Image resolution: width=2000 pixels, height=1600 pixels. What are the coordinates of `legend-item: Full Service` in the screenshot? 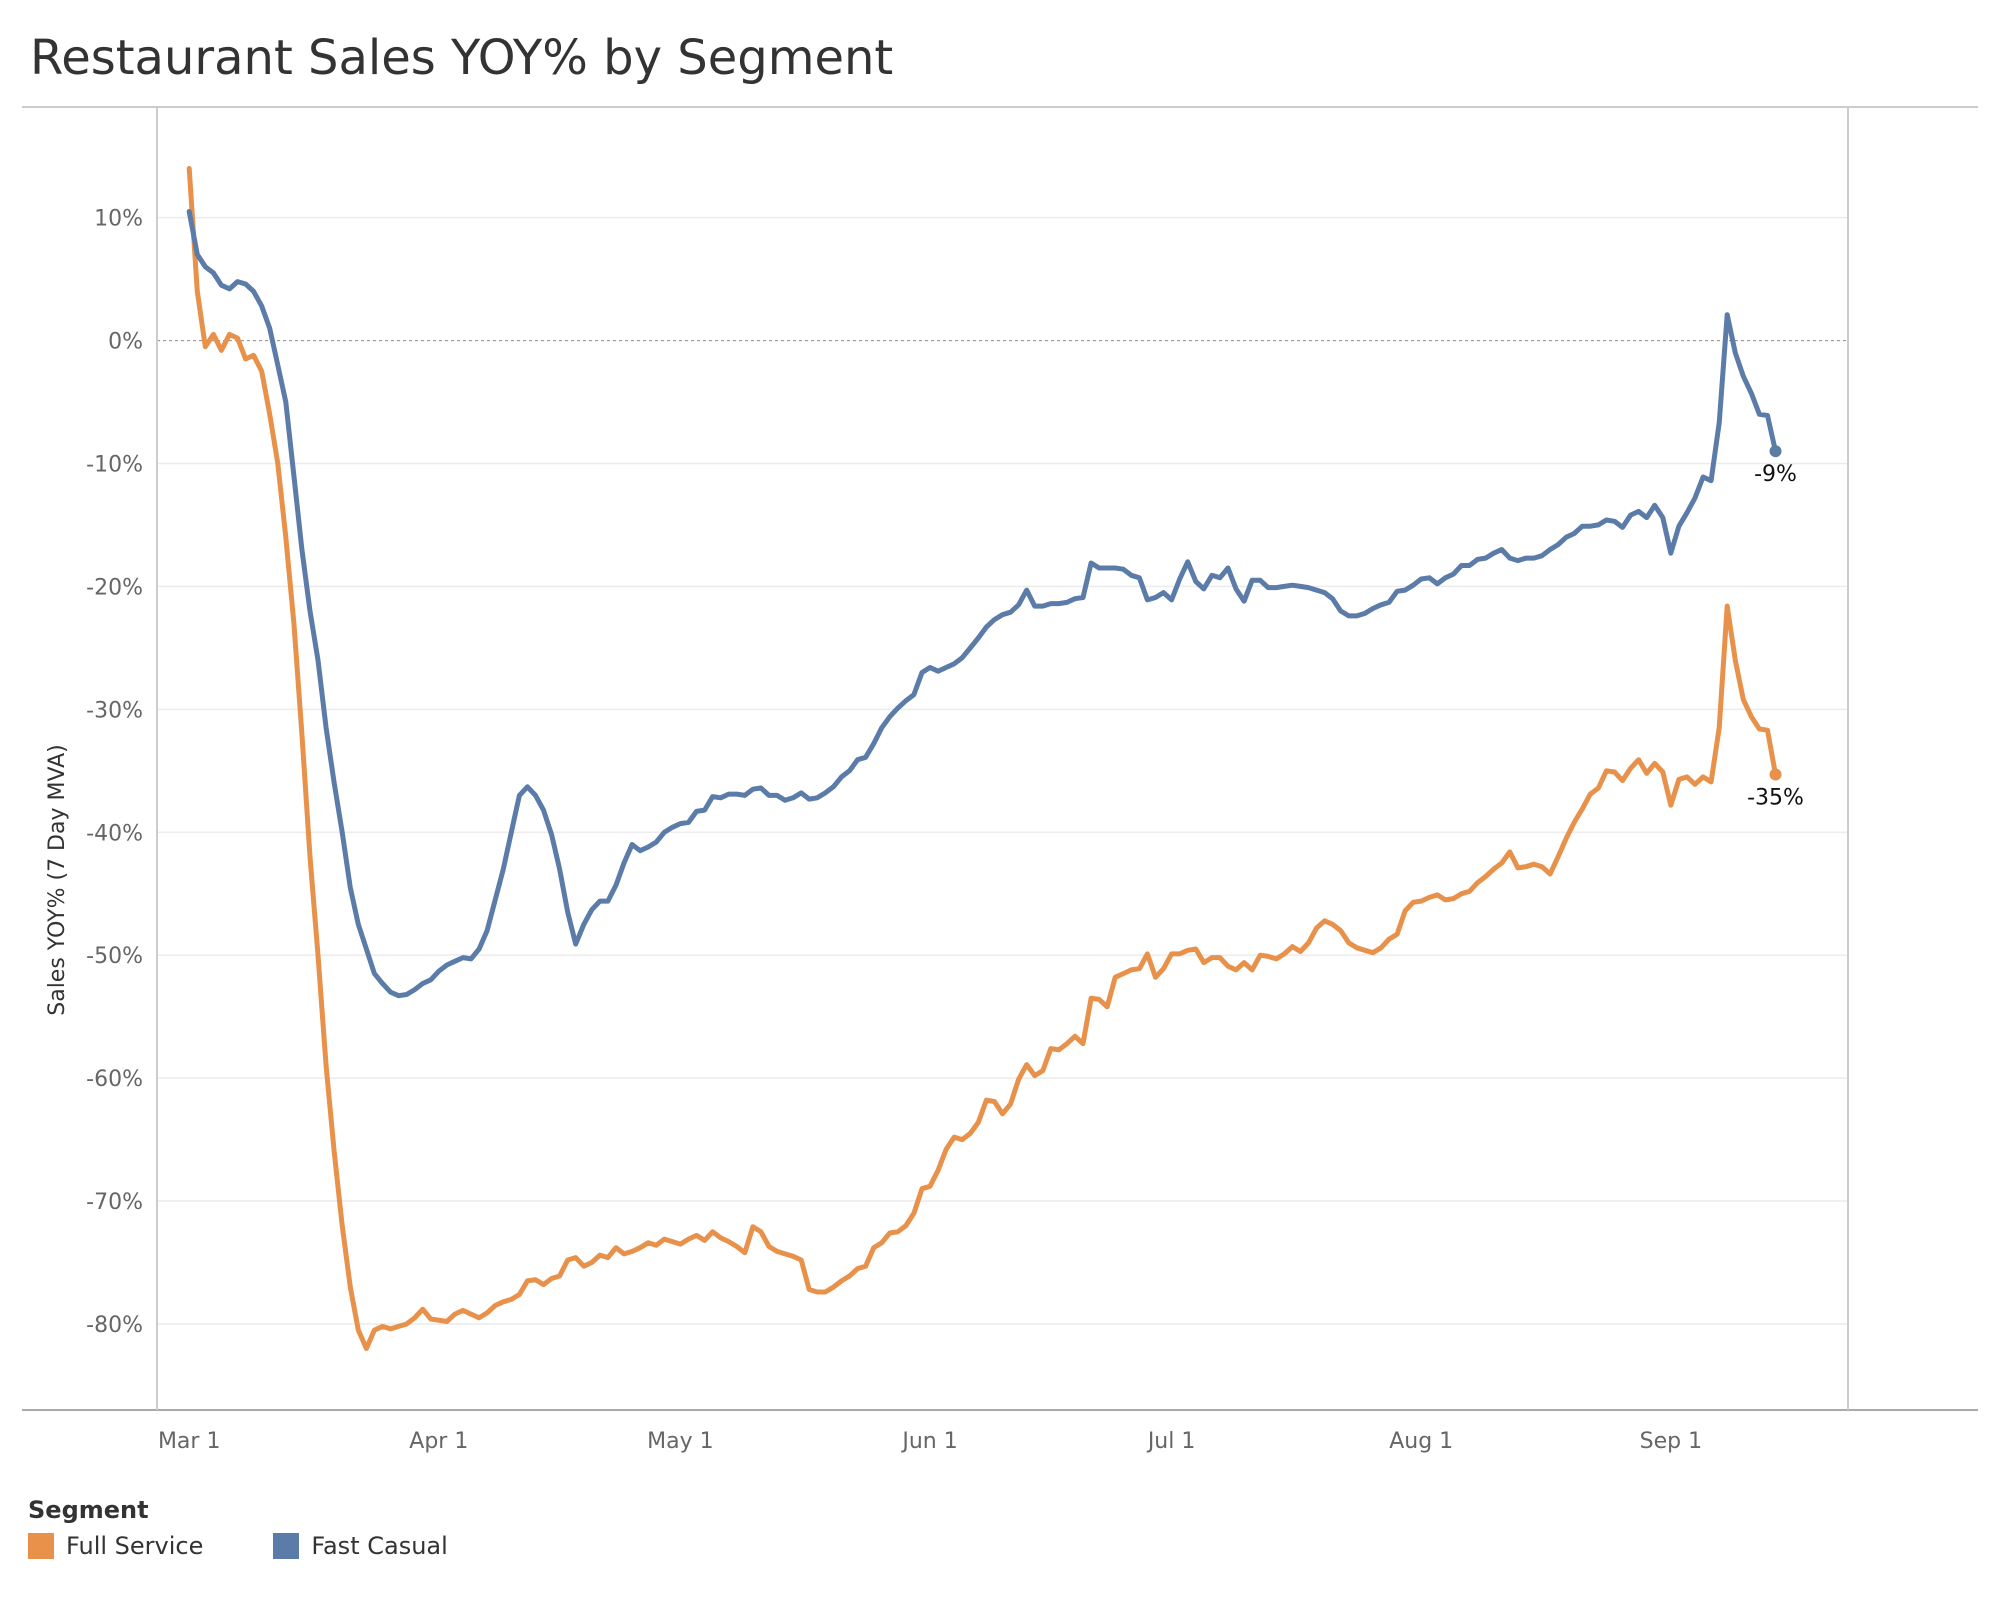 It's located at (115, 1546).